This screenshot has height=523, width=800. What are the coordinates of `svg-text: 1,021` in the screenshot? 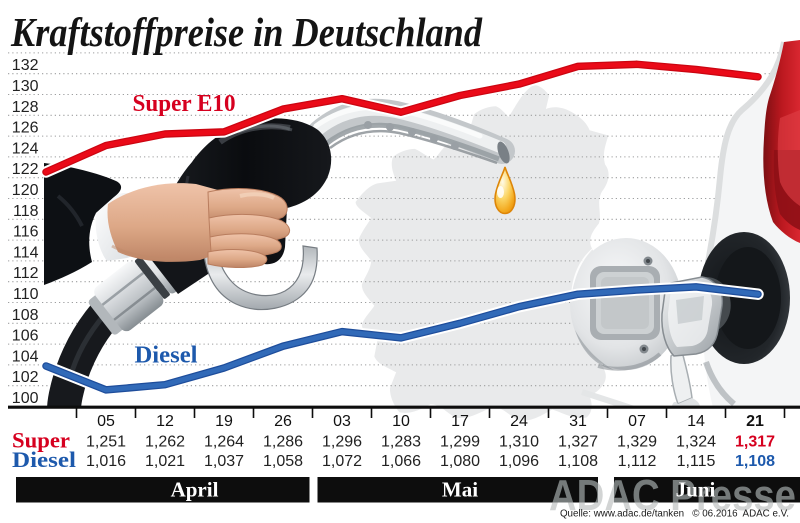 It's located at (165, 461).